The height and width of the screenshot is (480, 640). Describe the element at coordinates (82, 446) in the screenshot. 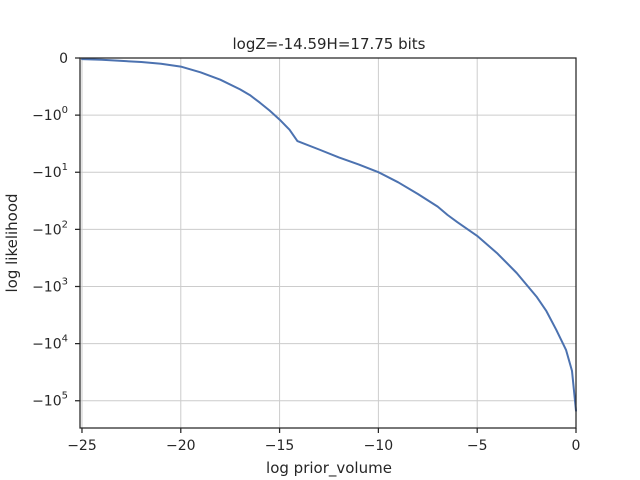

I see `x-tick-label: −25` at that location.